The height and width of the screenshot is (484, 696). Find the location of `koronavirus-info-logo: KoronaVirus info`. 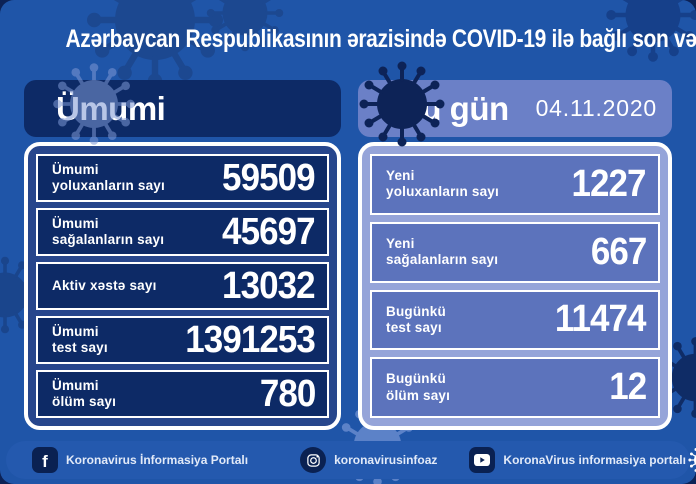

koronavirus-info-logo: KoronaVirus info is located at coordinates (691, 460).